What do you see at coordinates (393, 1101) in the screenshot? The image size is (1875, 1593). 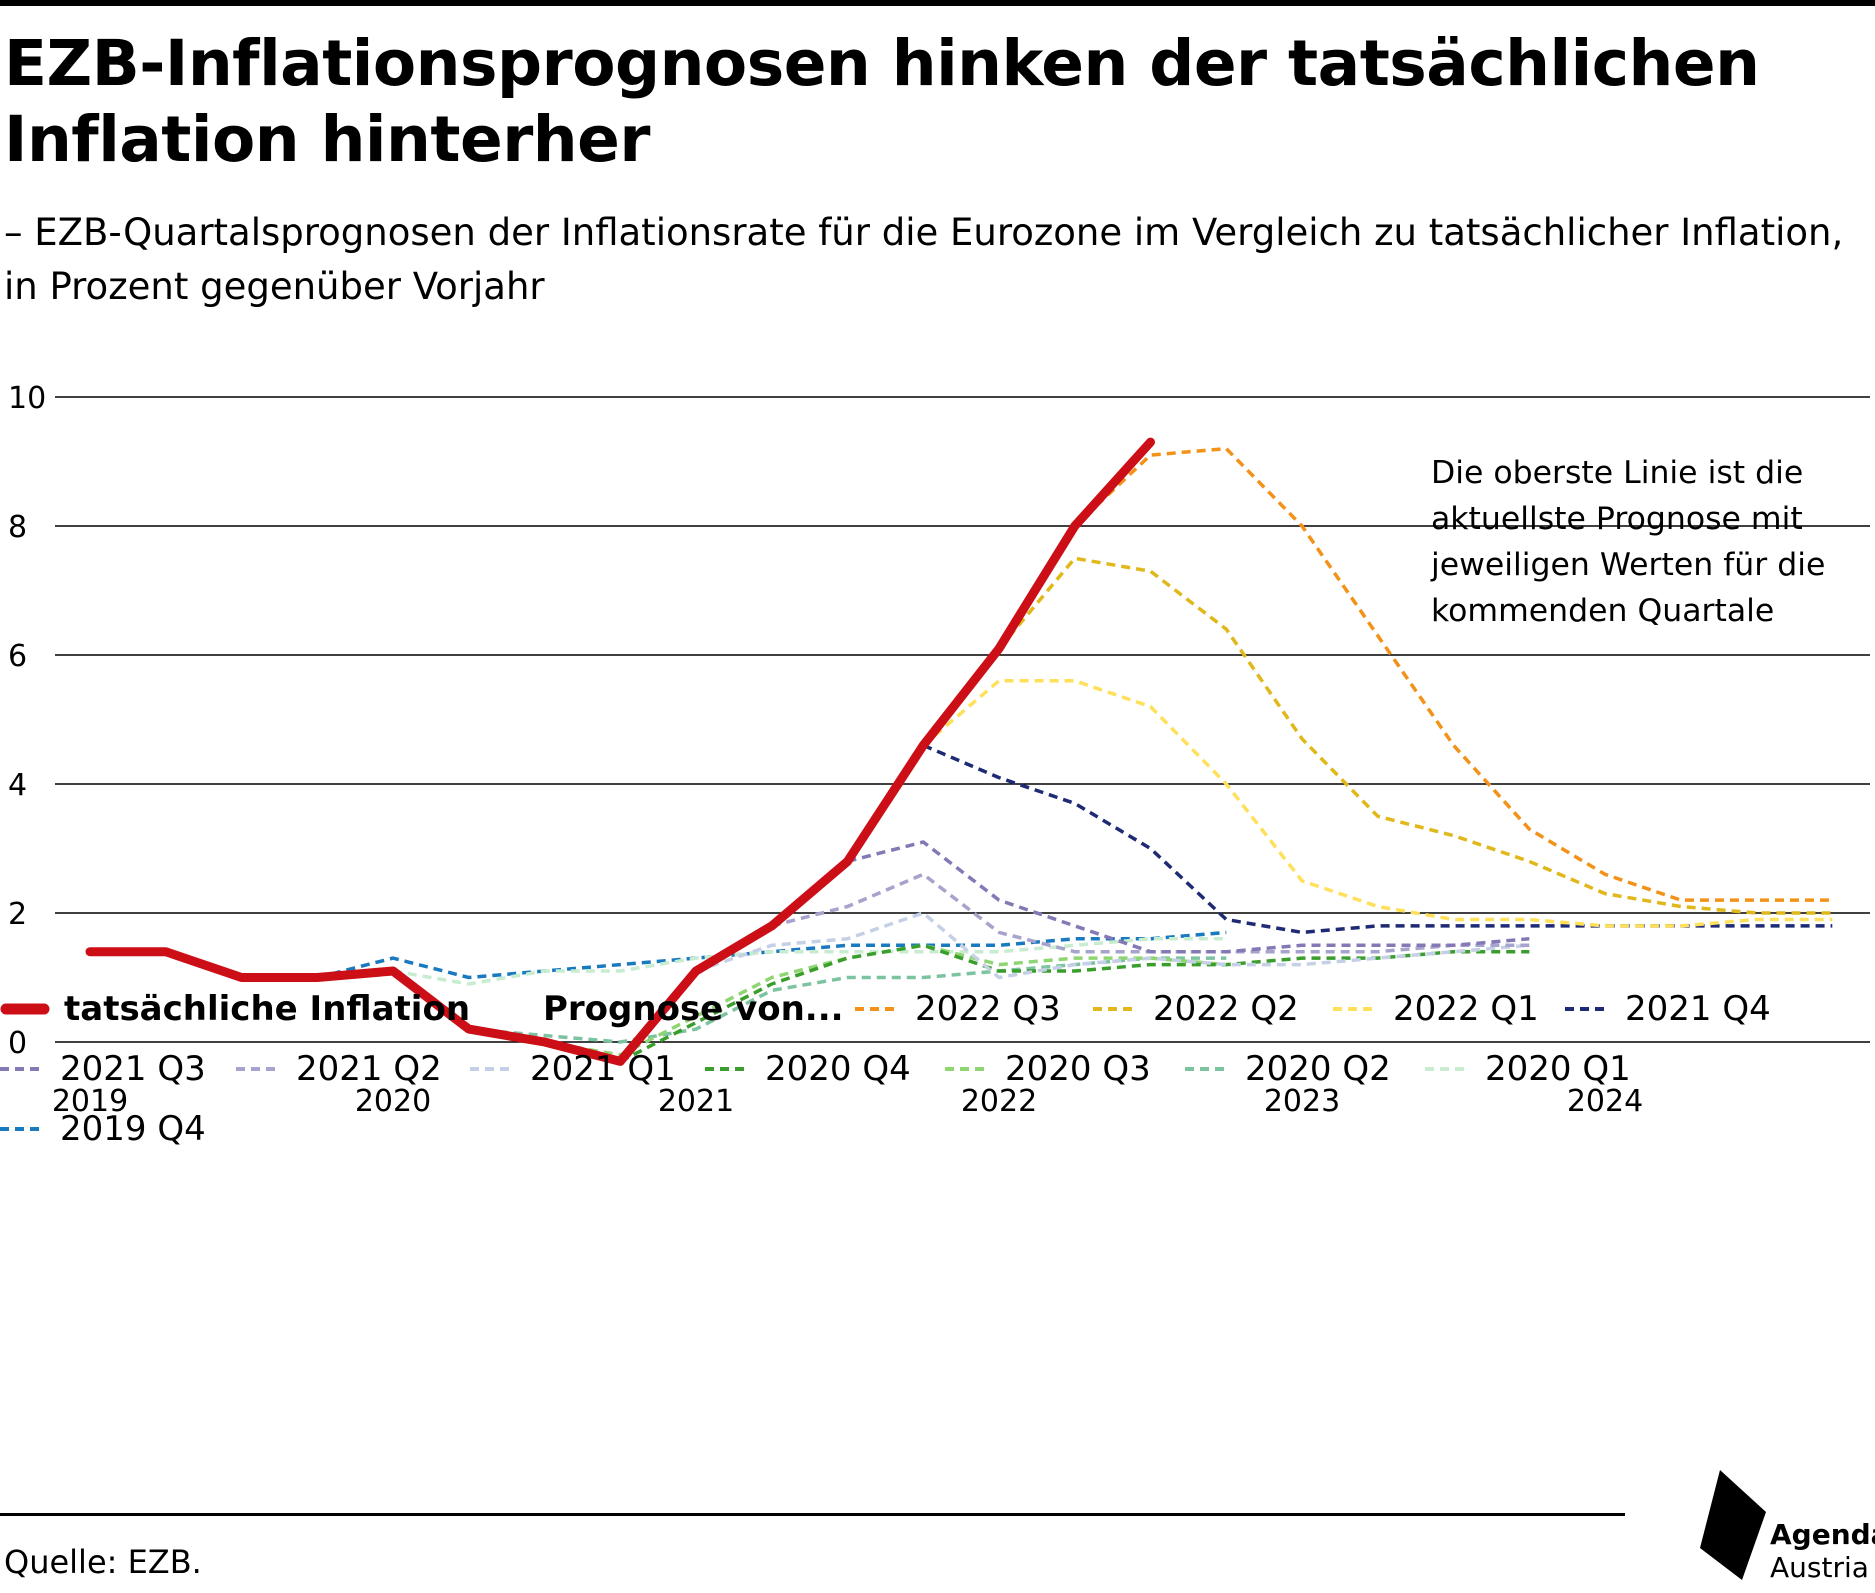 I see `x-tick-label: 2020` at bounding box center [393, 1101].